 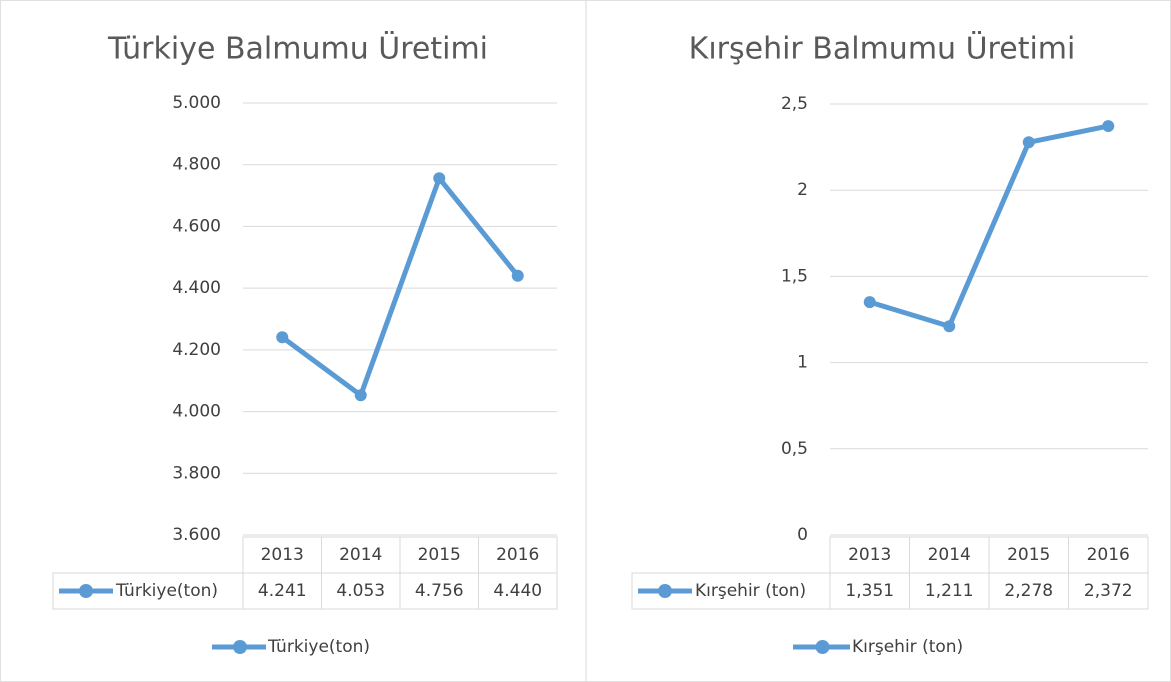 I want to click on data-label: 2,372, so click(x=1108, y=591).